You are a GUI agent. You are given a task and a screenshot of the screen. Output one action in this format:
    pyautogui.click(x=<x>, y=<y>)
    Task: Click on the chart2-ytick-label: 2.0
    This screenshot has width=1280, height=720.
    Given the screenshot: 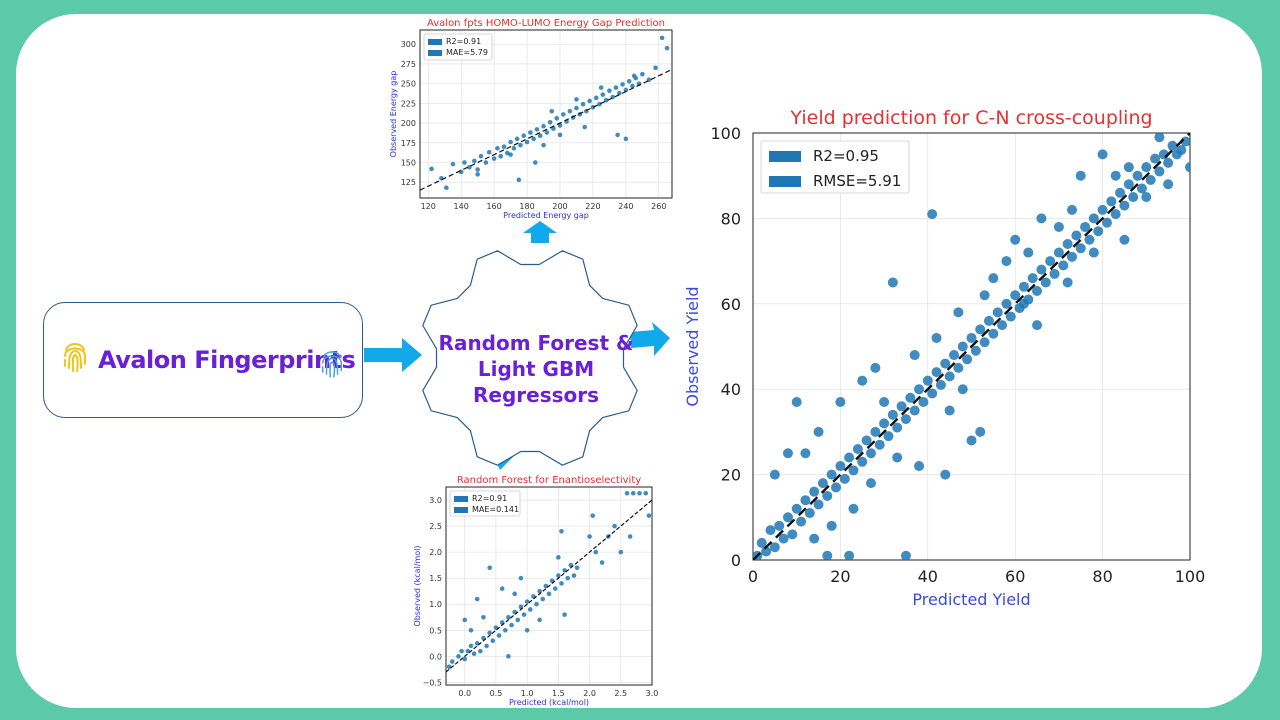 What is the action you would take?
    pyautogui.click(x=435, y=552)
    